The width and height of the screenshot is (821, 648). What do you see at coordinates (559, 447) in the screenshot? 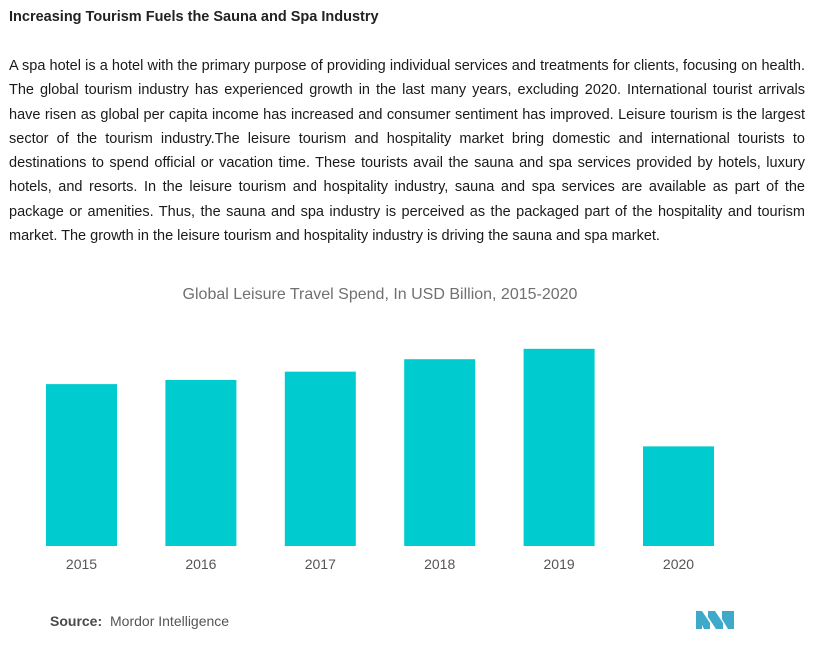
I see `bar-2019` at bounding box center [559, 447].